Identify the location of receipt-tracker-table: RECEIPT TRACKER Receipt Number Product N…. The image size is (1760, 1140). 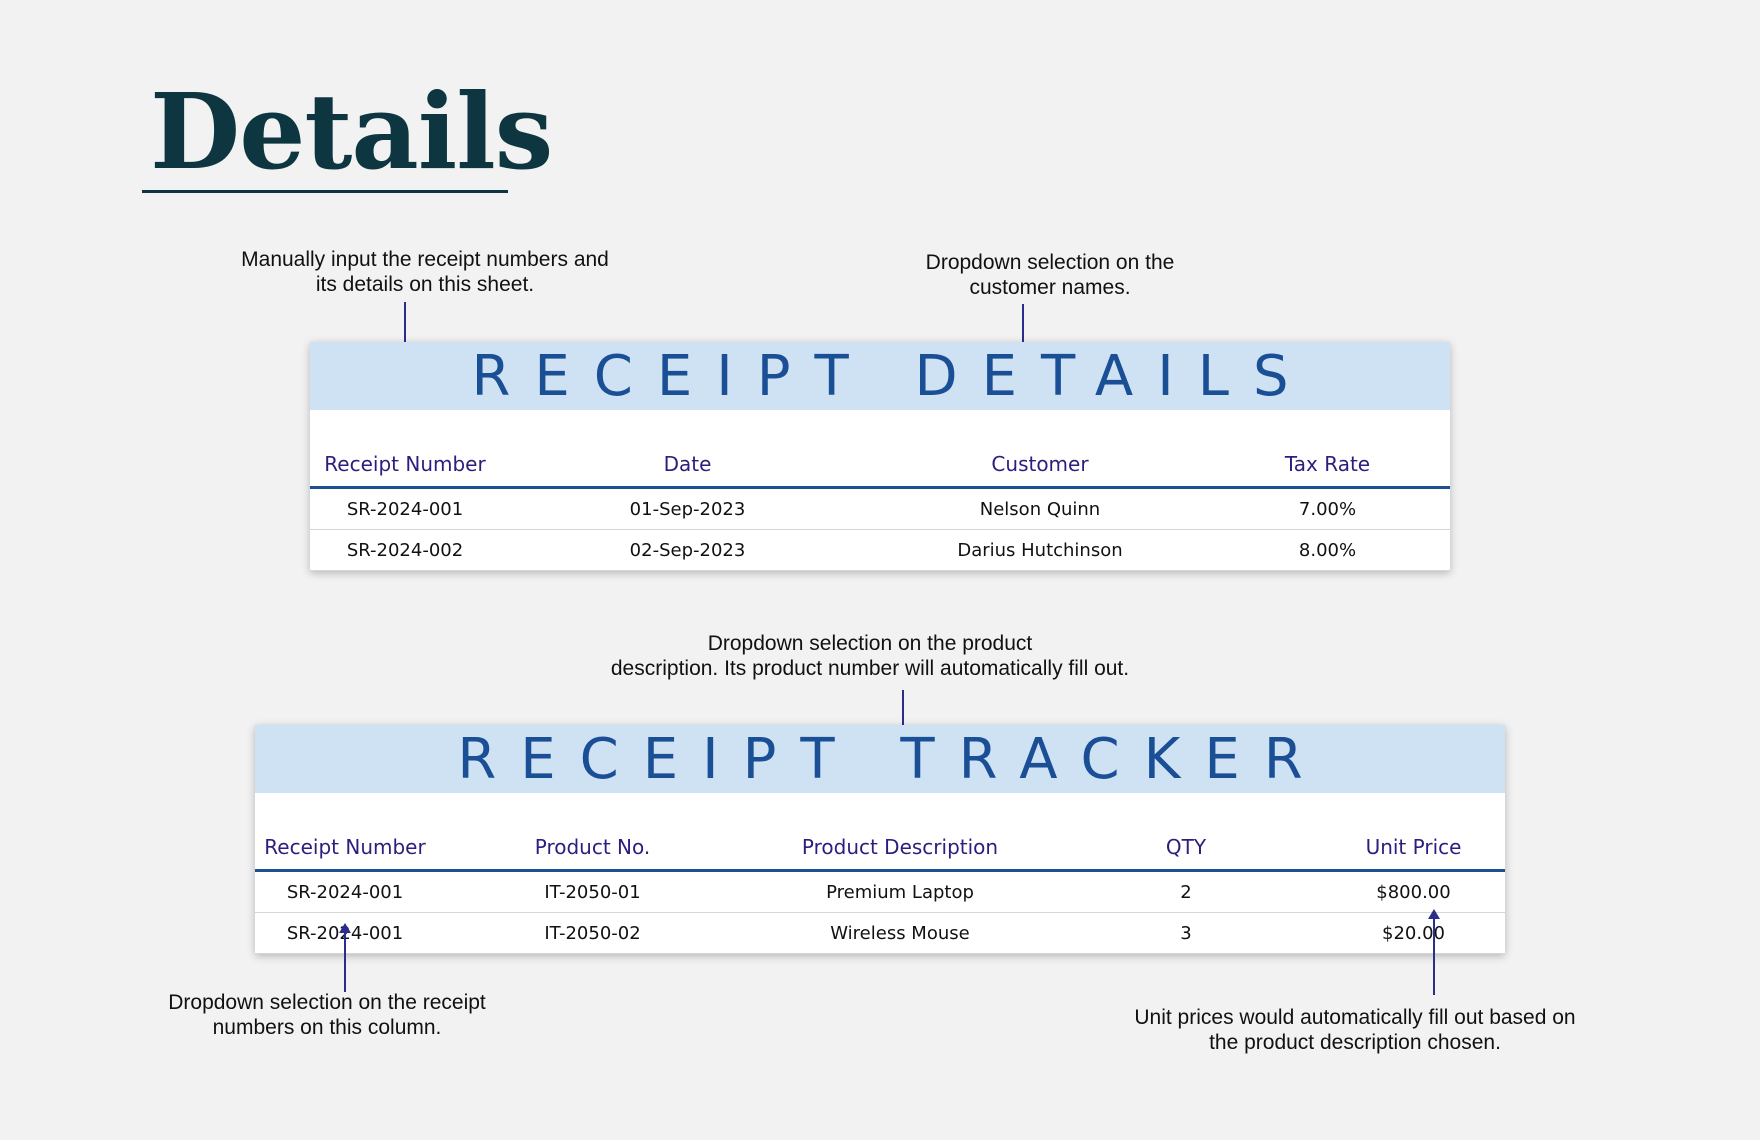
(880, 839).